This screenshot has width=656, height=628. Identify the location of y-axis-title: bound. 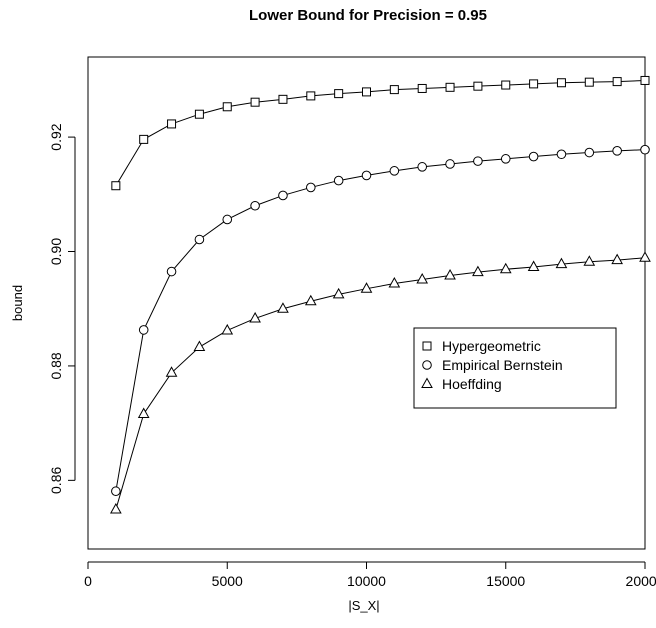
(17, 303).